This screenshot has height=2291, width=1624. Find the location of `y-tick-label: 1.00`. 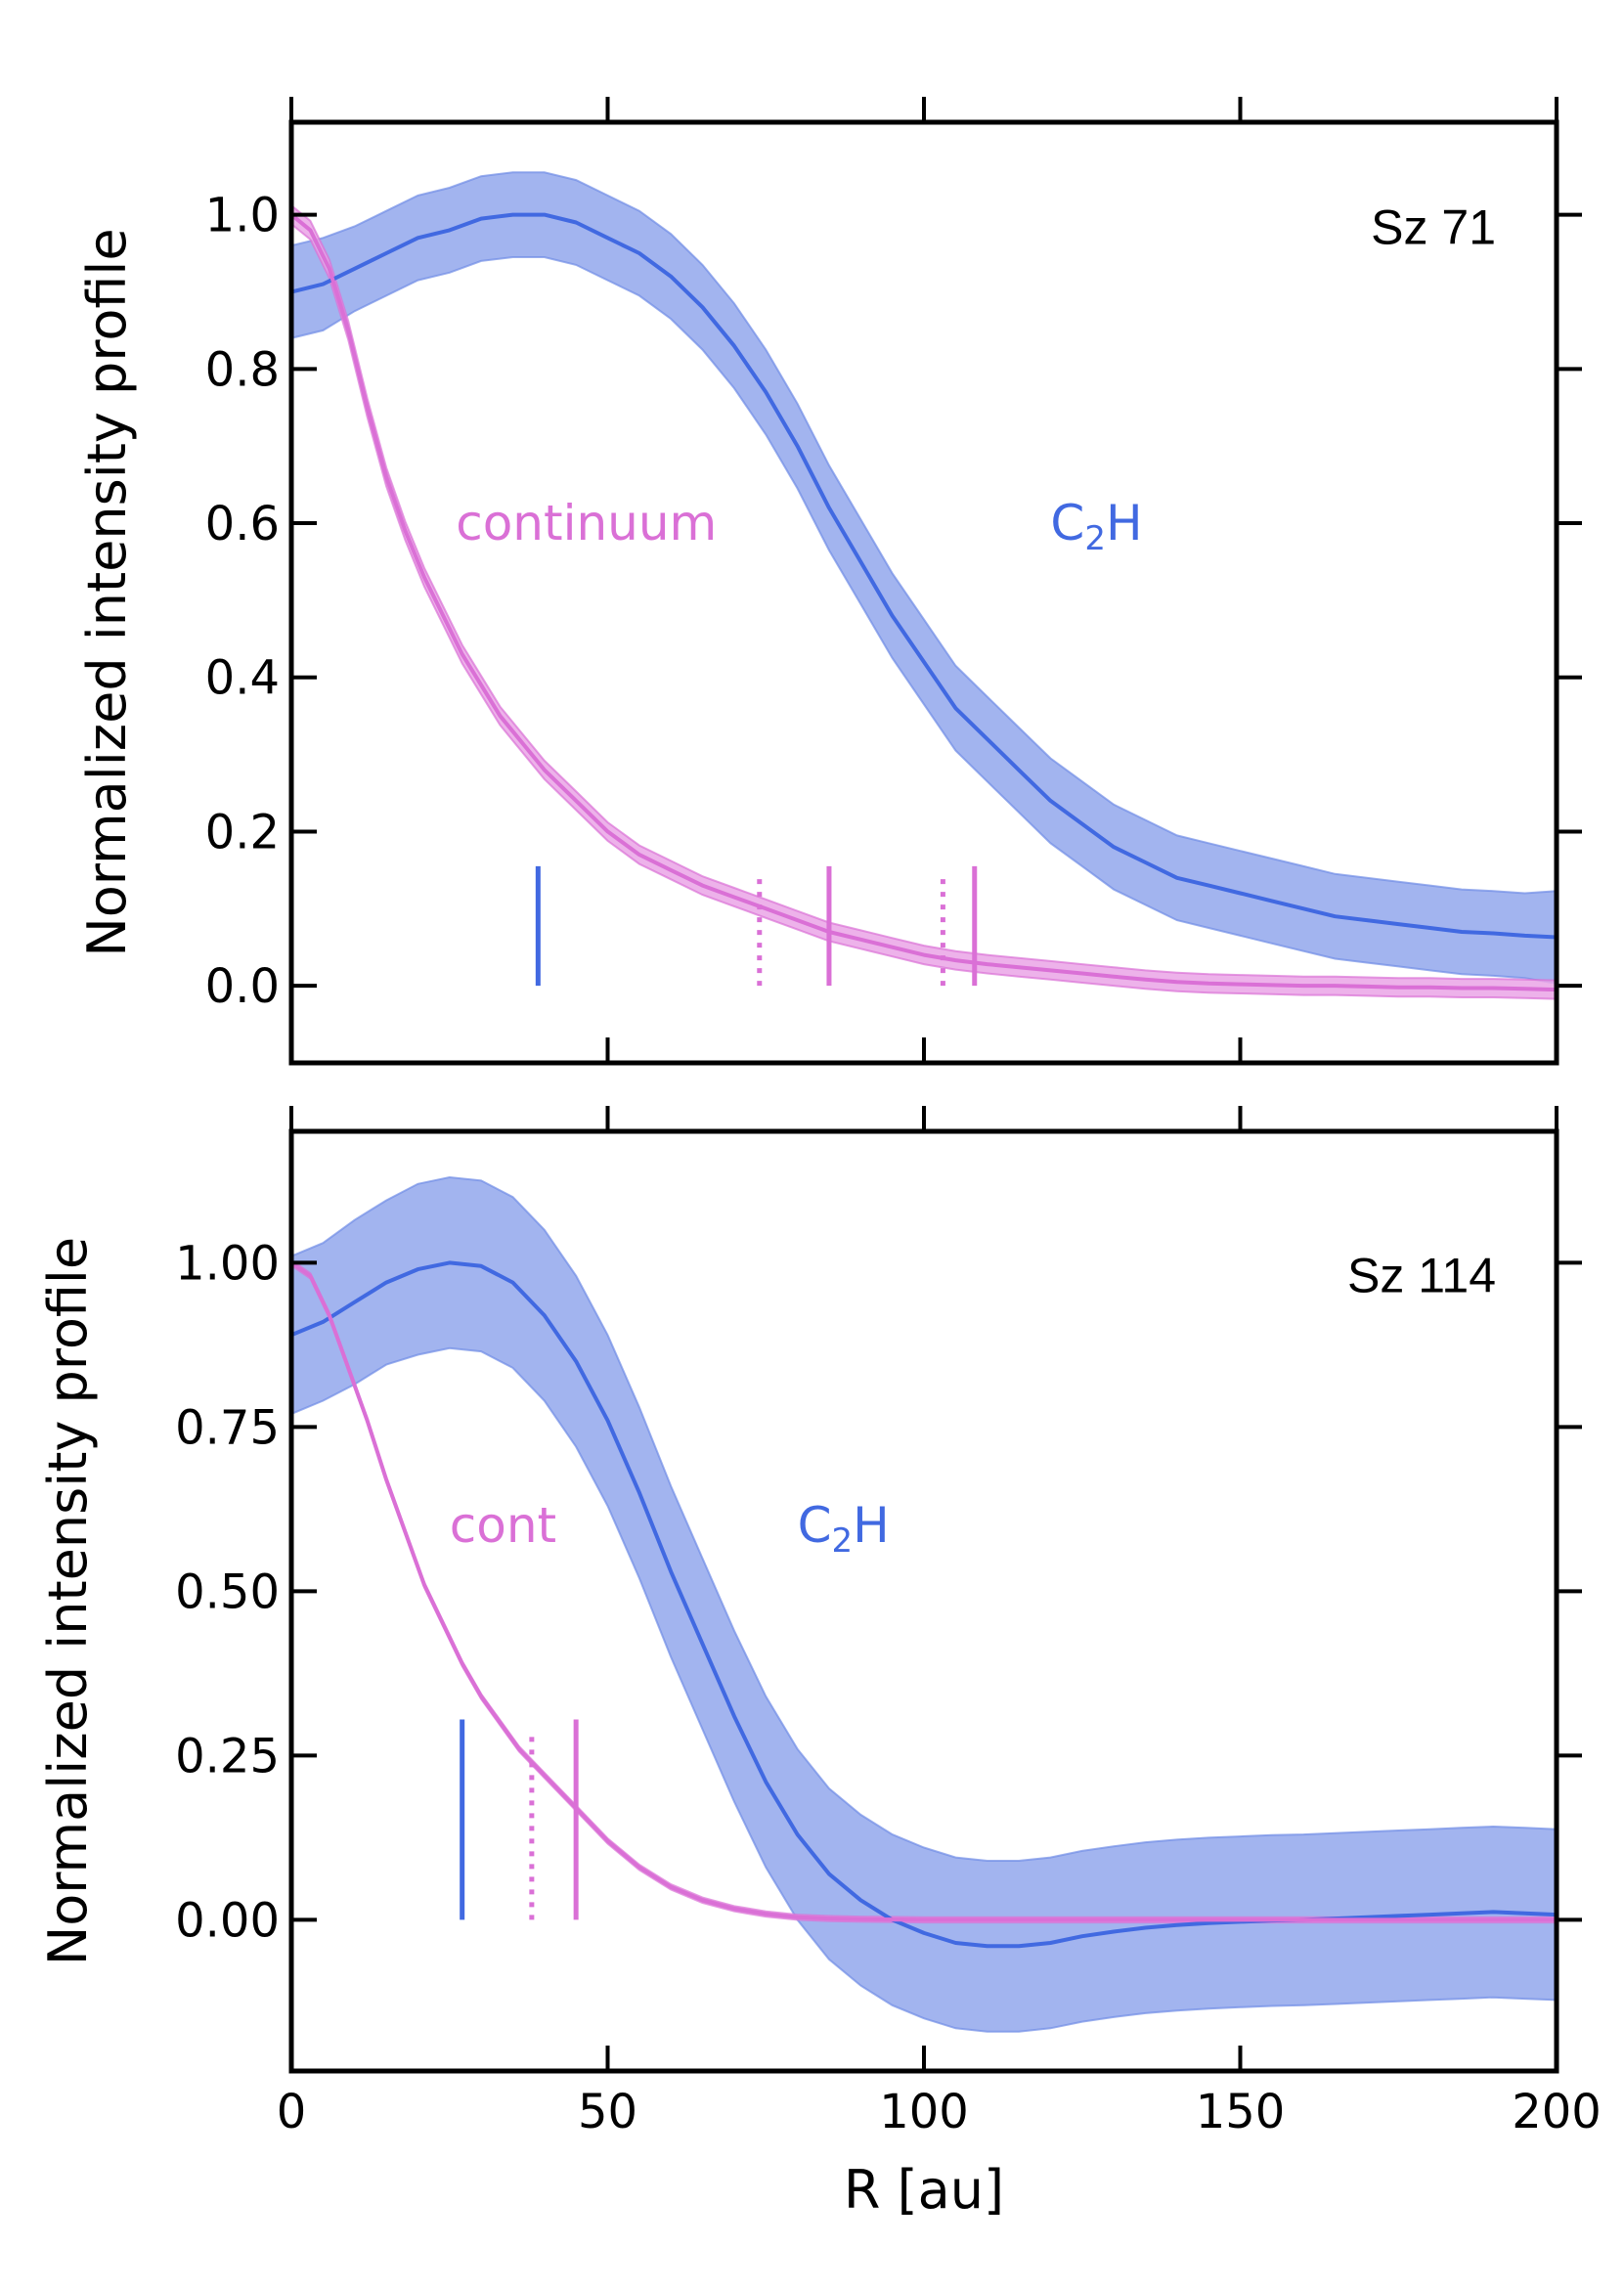

y-tick-label: 1.00 is located at coordinates (227, 1264).